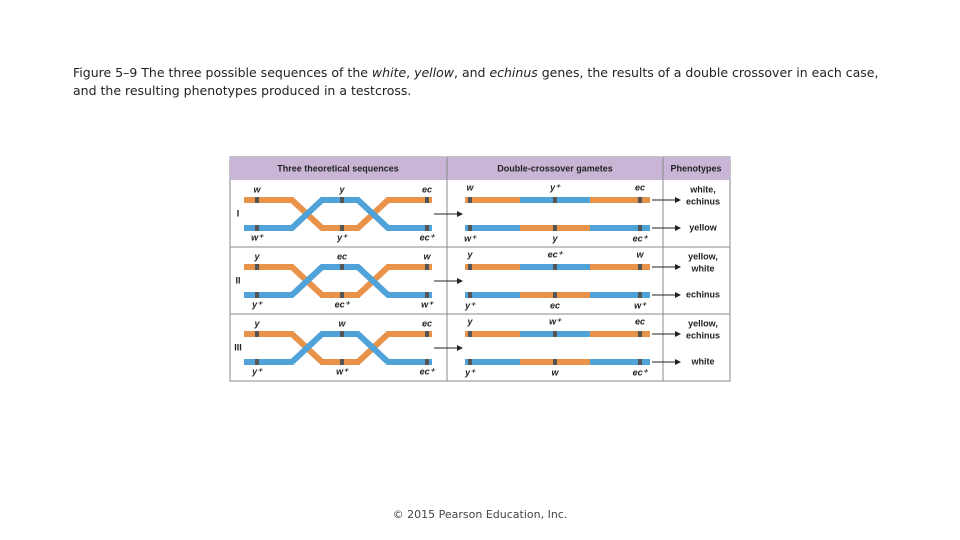 The width and height of the screenshot is (960, 540). What do you see at coordinates (472, 72) in the screenshot?
I see `caption-text: , and` at bounding box center [472, 72].